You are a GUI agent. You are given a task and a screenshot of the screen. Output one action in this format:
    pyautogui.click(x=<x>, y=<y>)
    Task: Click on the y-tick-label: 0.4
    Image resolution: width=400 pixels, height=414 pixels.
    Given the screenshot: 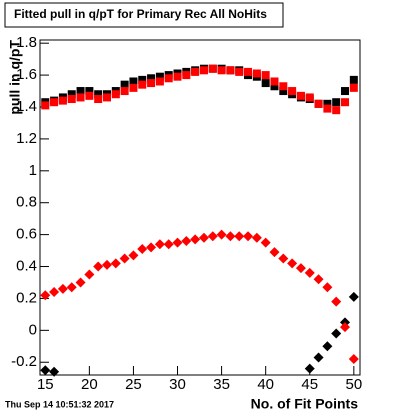 What is the action you would take?
    pyautogui.click(x=26, y=265)
    